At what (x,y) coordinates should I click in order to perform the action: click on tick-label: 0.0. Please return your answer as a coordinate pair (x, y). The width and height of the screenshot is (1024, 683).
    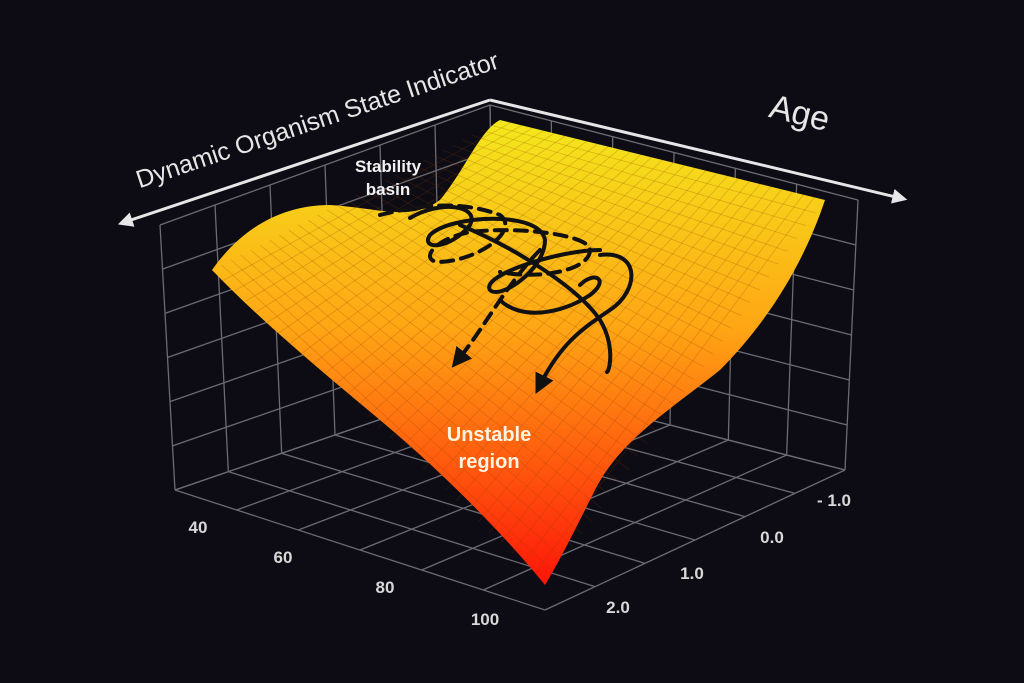
    Looking at the image, I should click on (772, 537).